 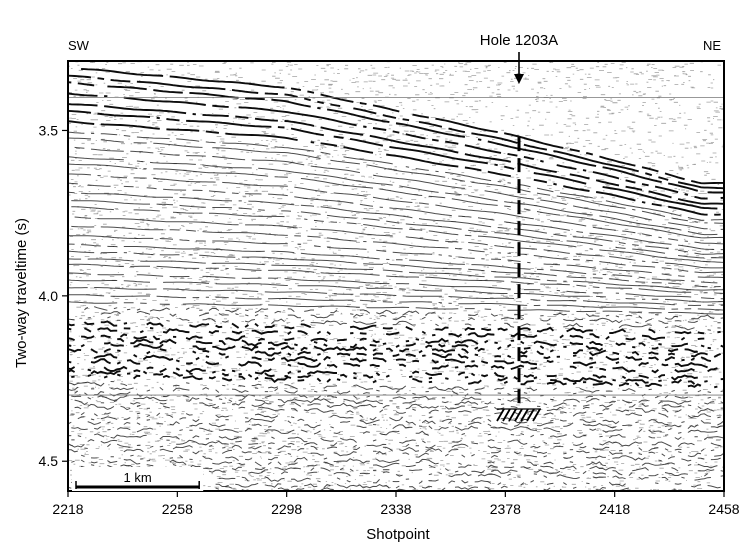 What do you see at coordinates (49, 461) in the screenshot?
I see `y-tick-label: 4.5` at bounding box center [49, 461].